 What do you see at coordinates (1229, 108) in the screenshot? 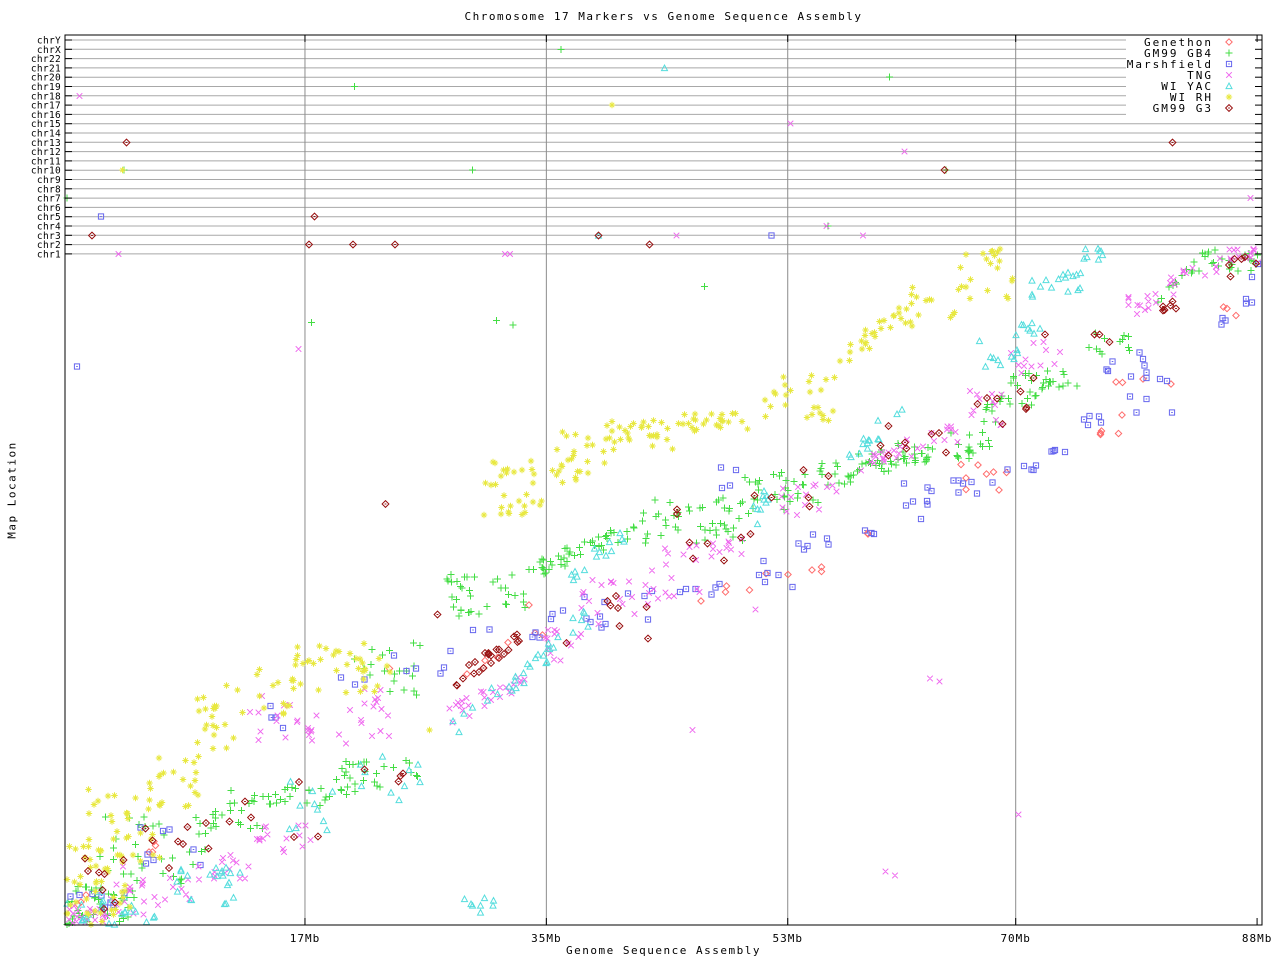
I see `legend-marker-icon-gm99-g3` at bounding box center [1229, 108].